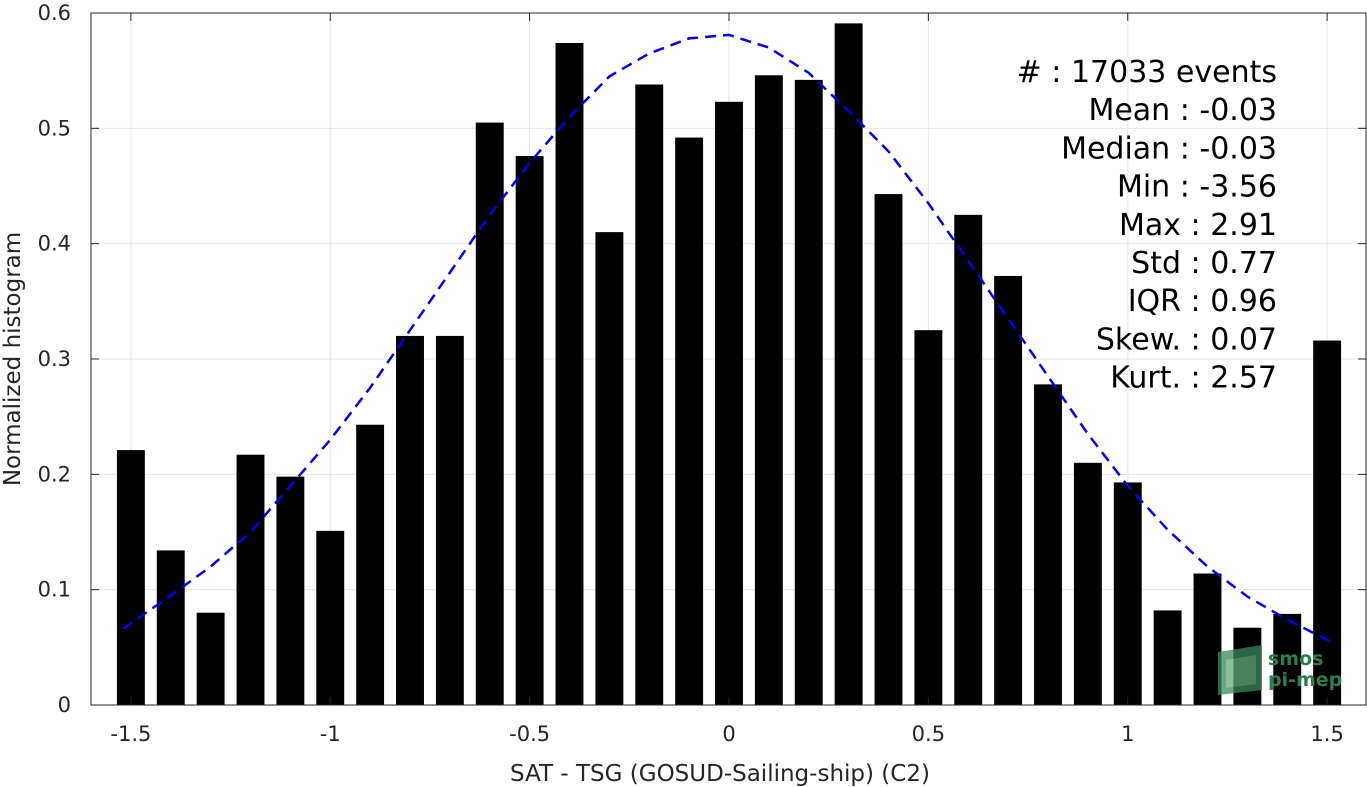  I want to click on stat-line-8: Kurt. : 2.57, so click(1193, 378).